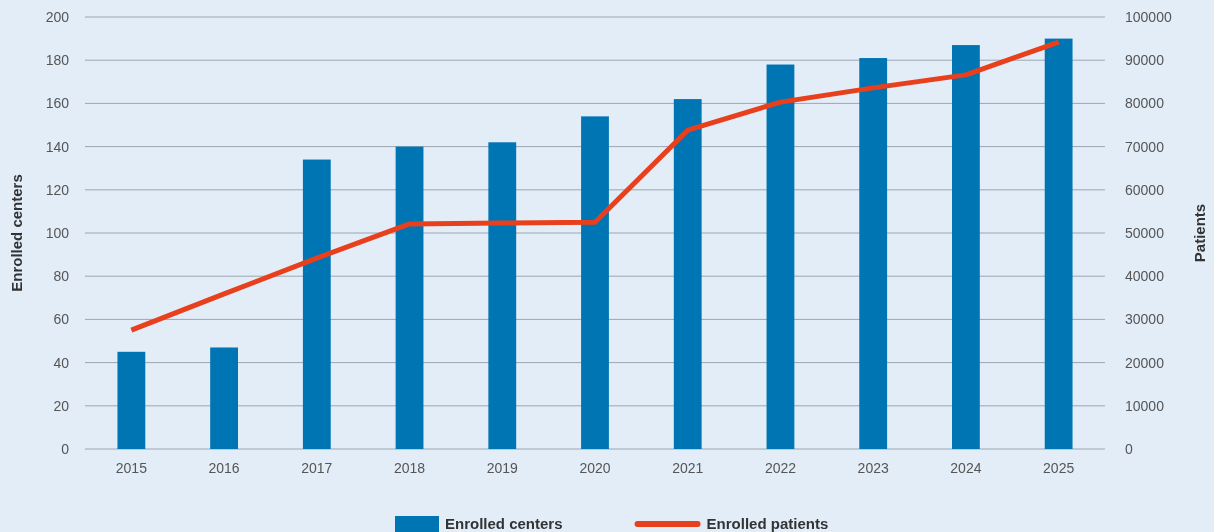  What do you see at coordinates (224, 467) in the screenshot?
I see `x-tick-label: 2016` at bounding box center [224, 467].